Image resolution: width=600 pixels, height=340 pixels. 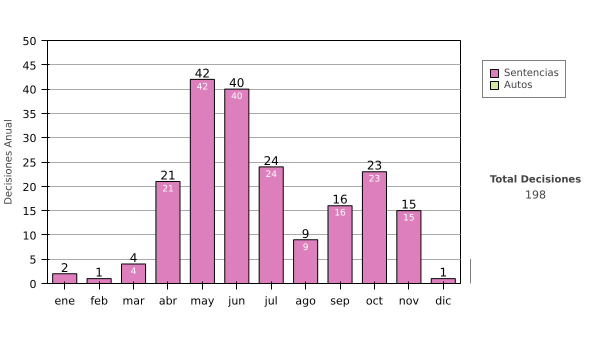 What do you see at coordinates (202, 301) in the screenshot?
I see `x-tick-label: may` at bounding box center [202, 301].